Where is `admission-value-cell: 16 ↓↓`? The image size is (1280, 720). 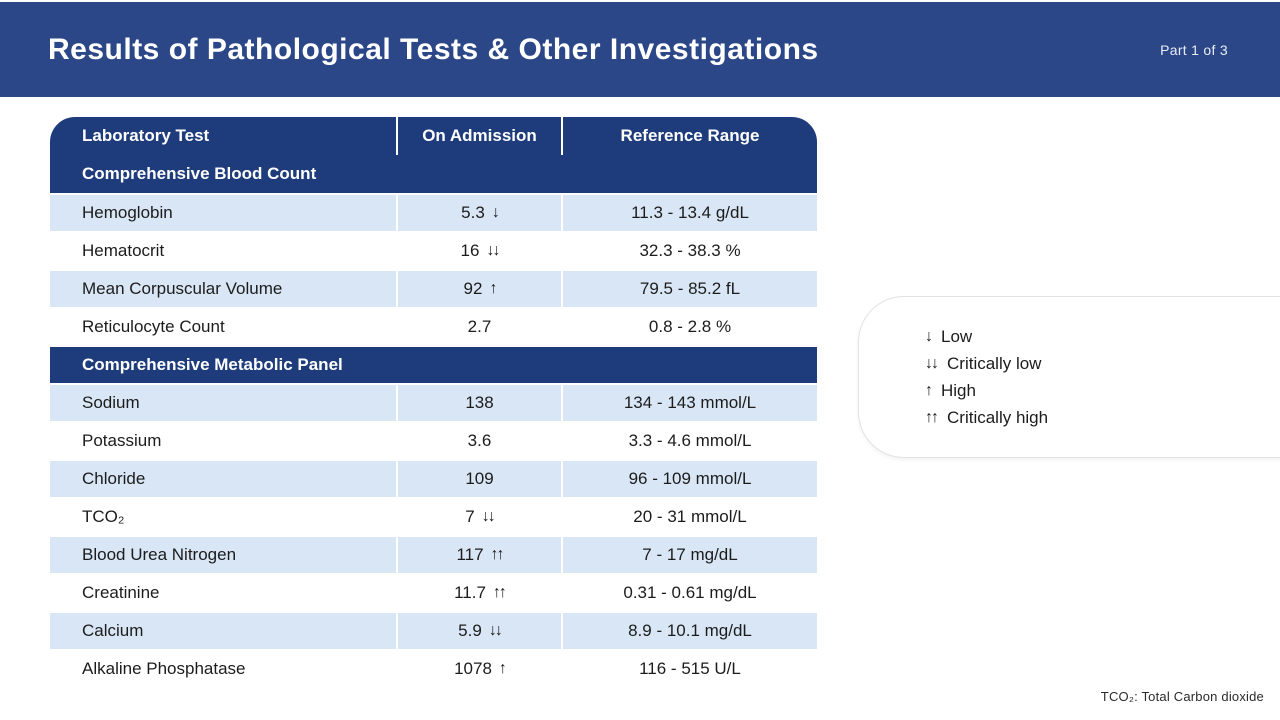
admission-value-cell: 16 ↓↓ is located at coordinates (478, 251).